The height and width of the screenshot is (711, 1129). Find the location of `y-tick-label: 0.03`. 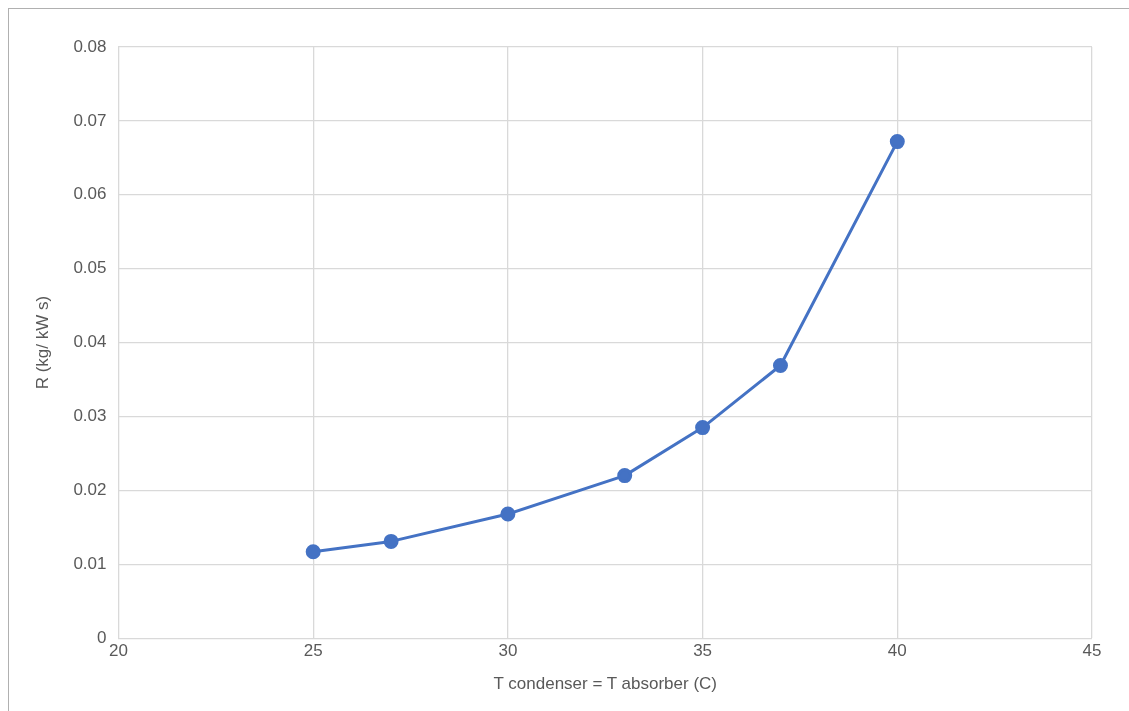

y-tick-label: 0.03 is located at coordinates (90, 416).